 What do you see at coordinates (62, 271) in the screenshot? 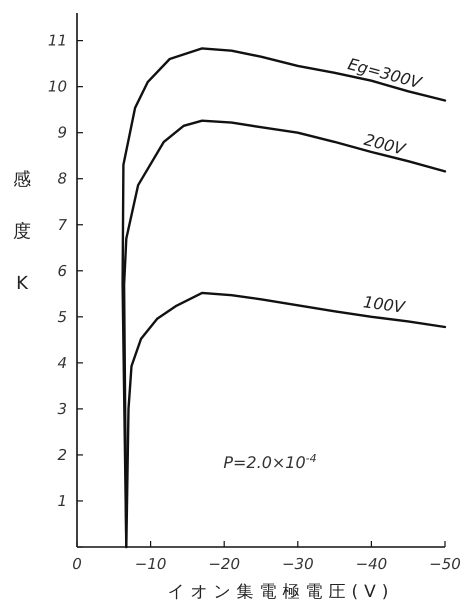
I see `y-tick-label: 6` at bounding box center [62, 271].